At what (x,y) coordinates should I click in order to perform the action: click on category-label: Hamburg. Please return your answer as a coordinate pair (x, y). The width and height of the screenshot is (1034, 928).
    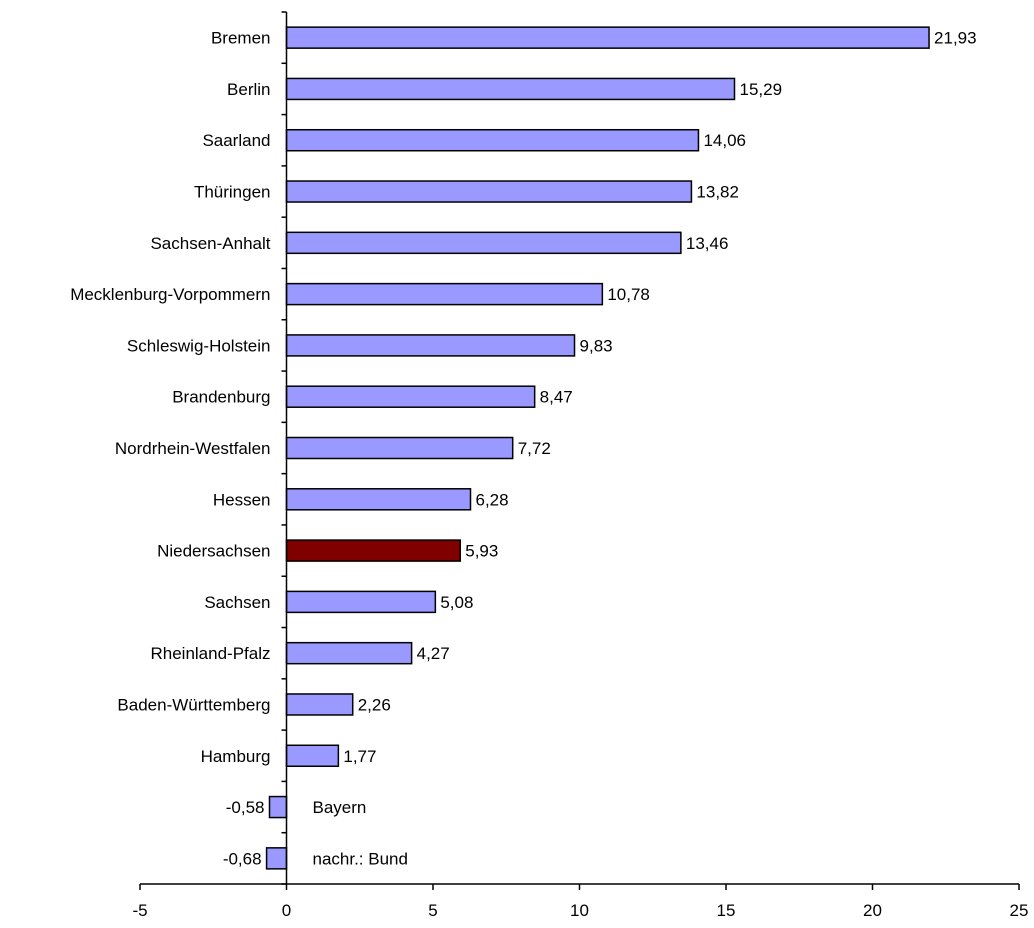
    Looking at the image, I should click on (236, 756).